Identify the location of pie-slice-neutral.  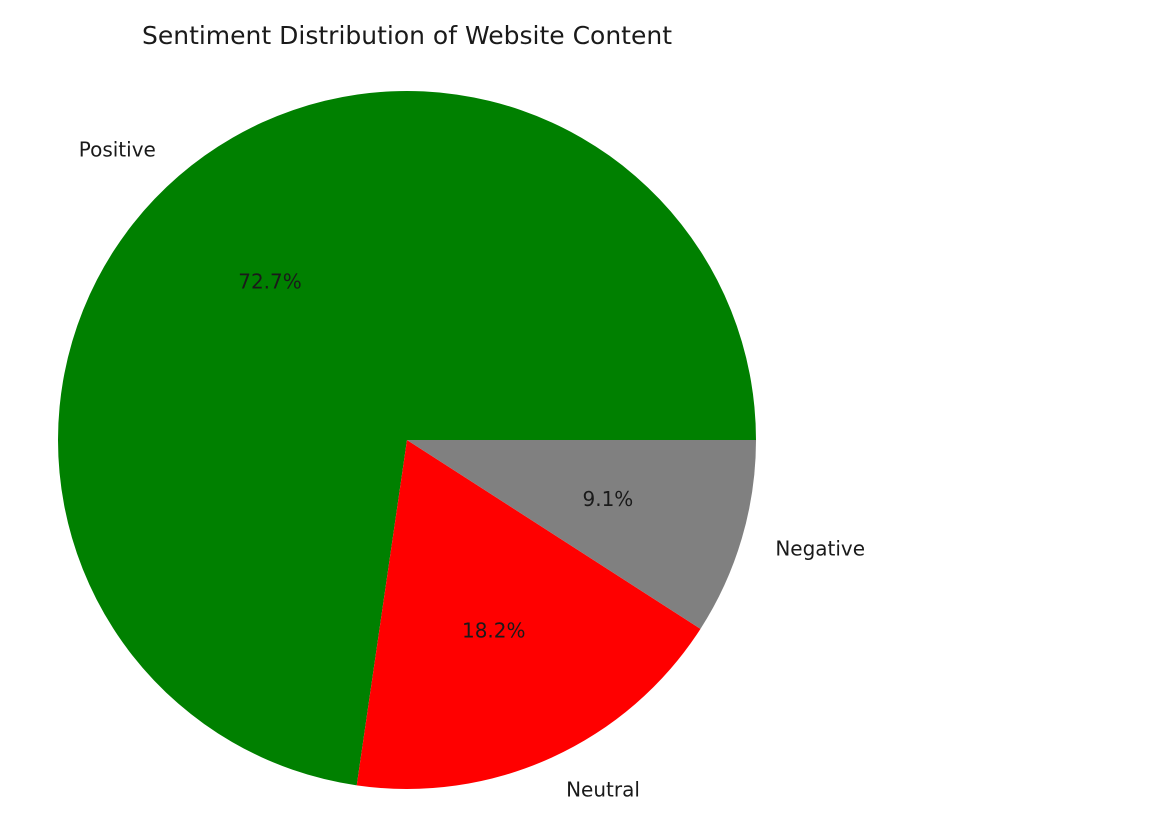
(528, 614).